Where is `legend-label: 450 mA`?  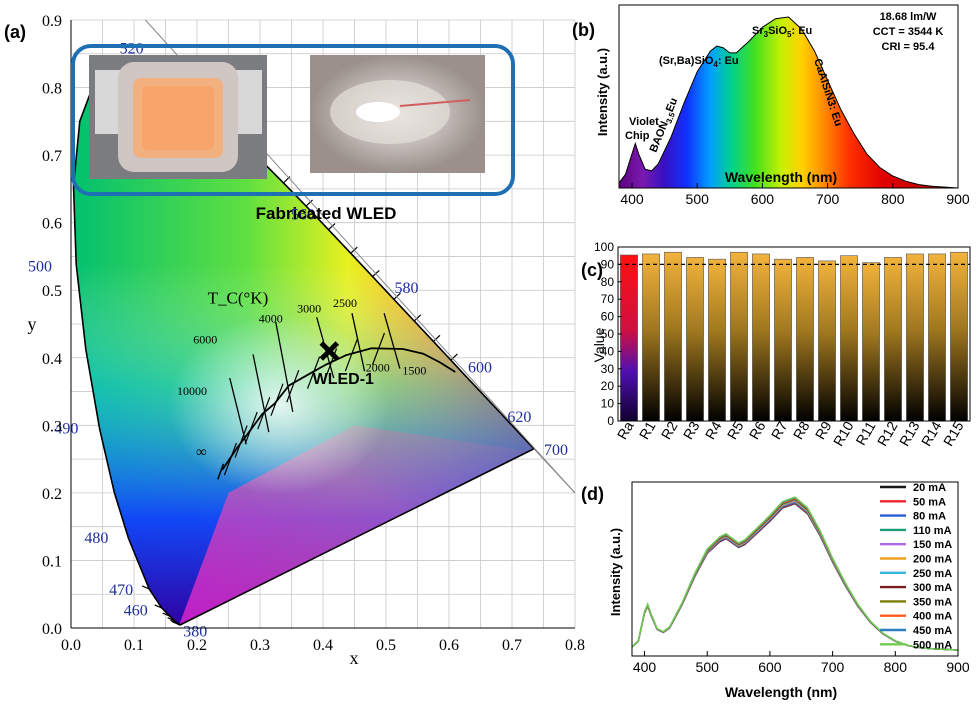
legend-label: 450 mA is located at coordinates (932, 631).